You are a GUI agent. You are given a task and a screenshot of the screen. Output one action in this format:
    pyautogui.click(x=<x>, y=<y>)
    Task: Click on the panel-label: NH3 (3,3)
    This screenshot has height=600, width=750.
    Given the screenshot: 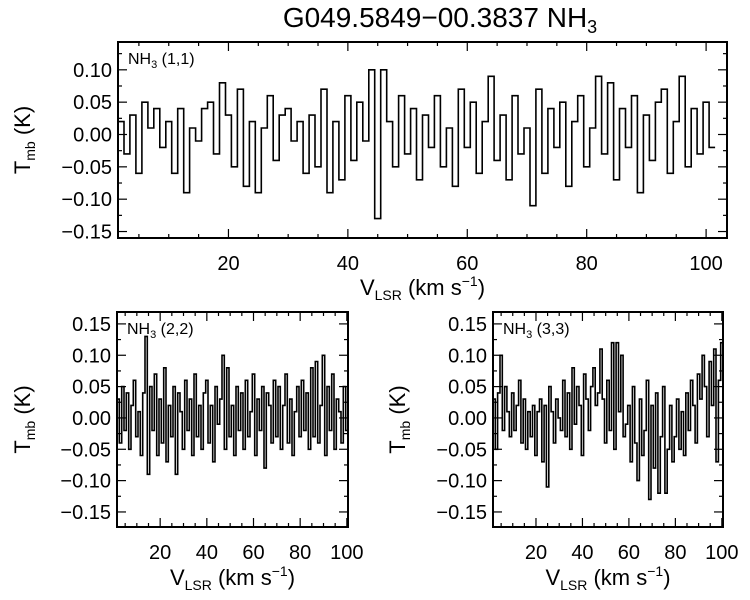 What is the action you would take?
    pyautogui.click(x=536, y=331)
    